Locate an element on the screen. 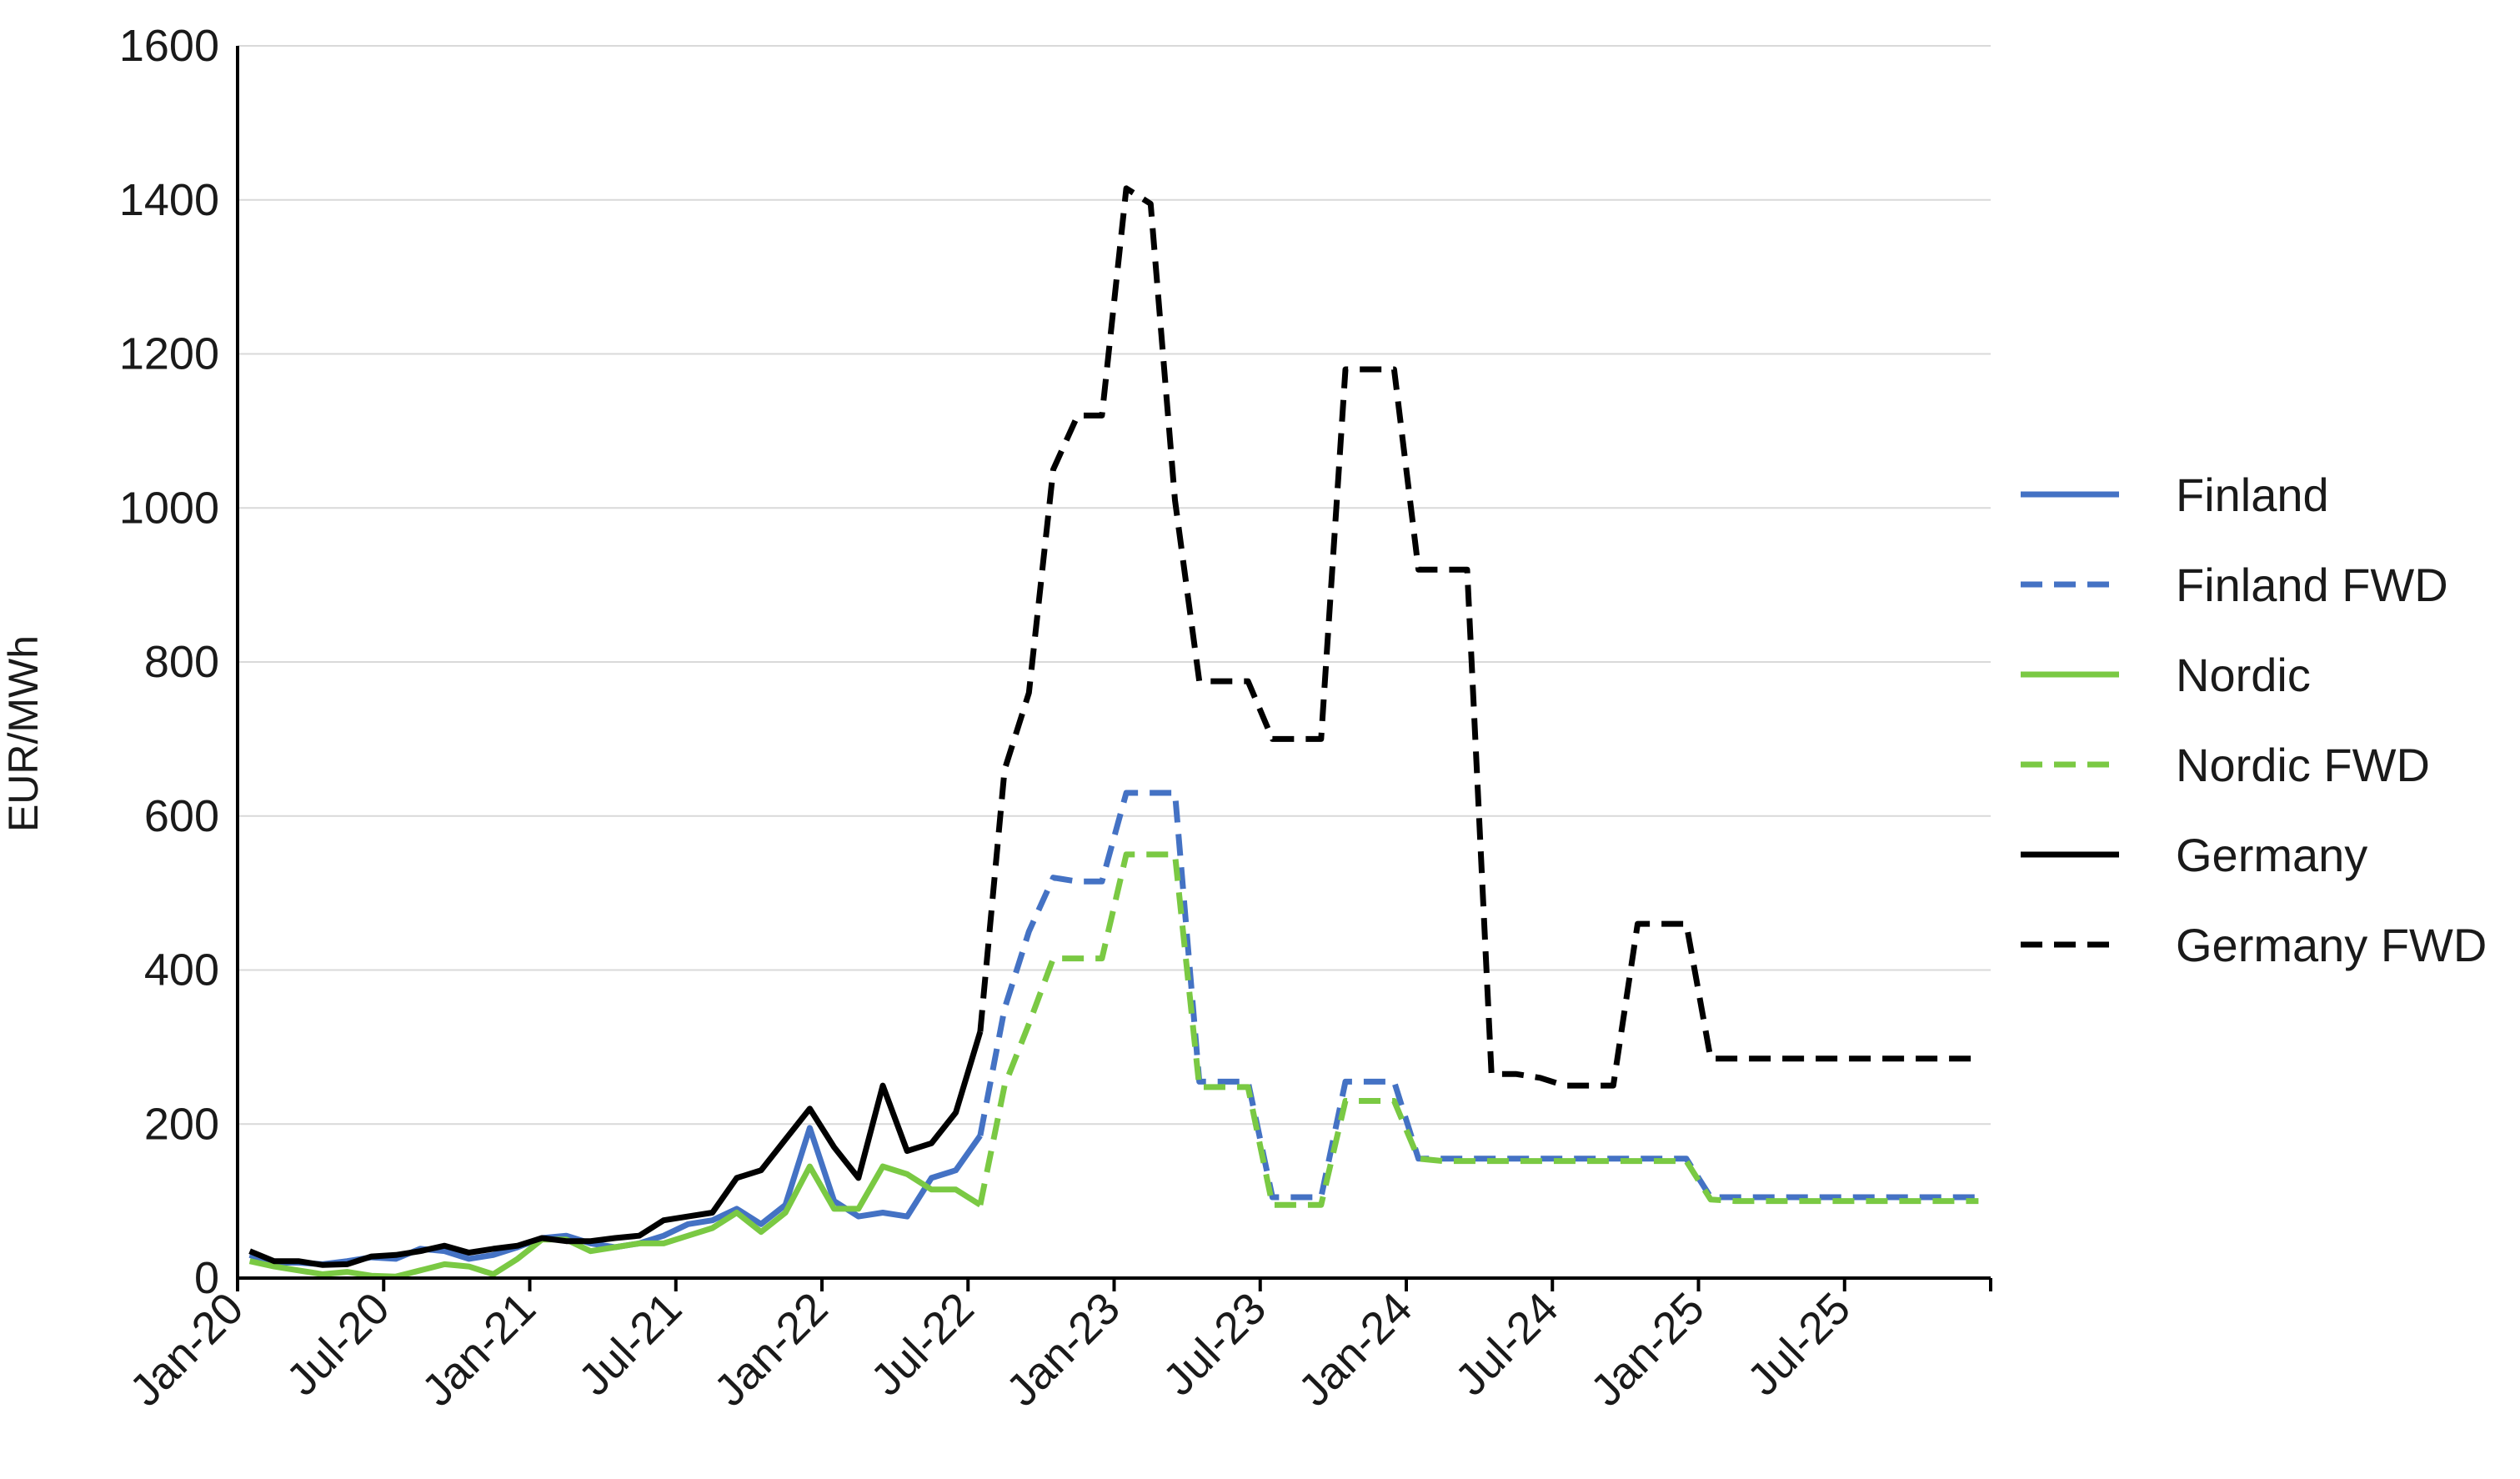  y-axis-title: EUR/MWh is located at coordinates (23, 733).